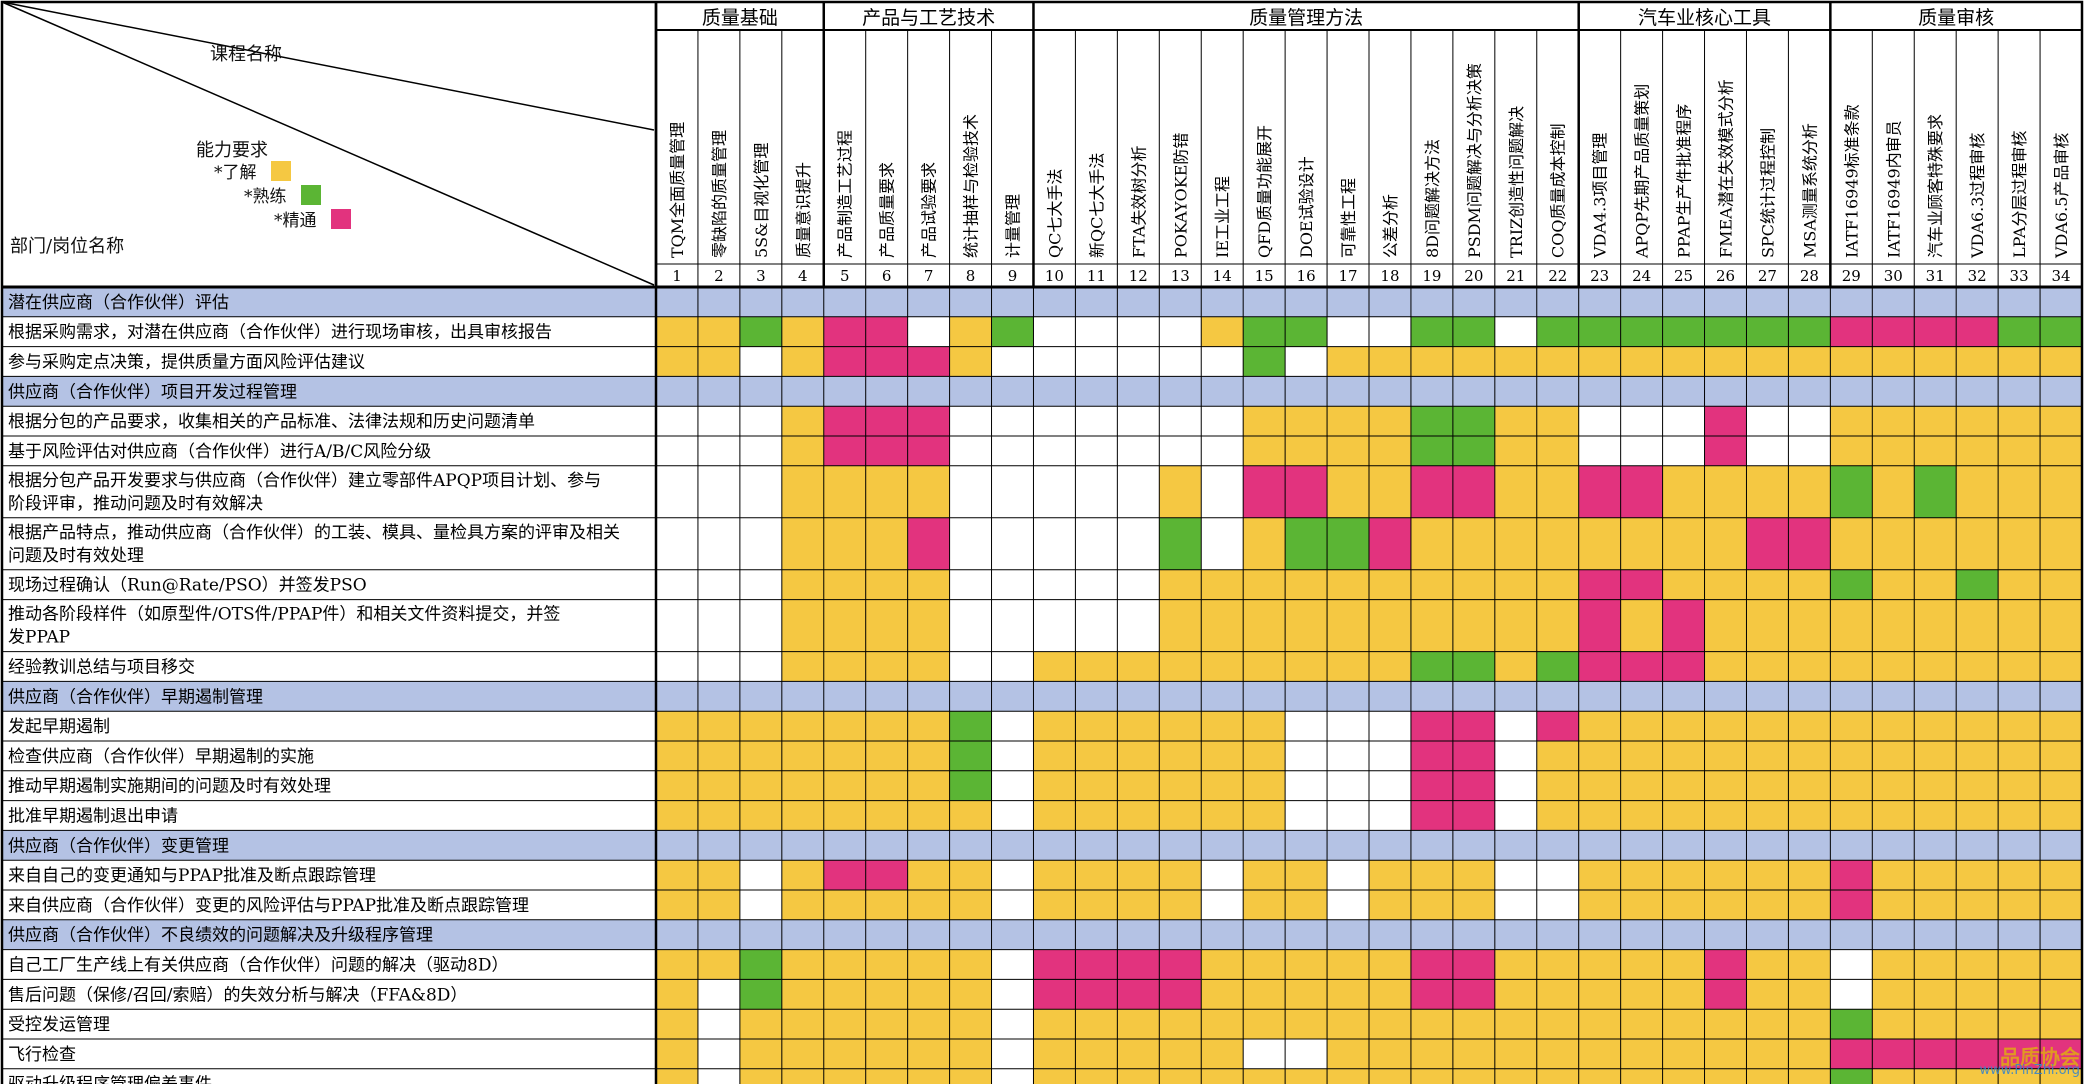  What do you see at coordinates (719, 276) in the screenshot?
I see `course-number: 2` at bounding box center [719, 276].